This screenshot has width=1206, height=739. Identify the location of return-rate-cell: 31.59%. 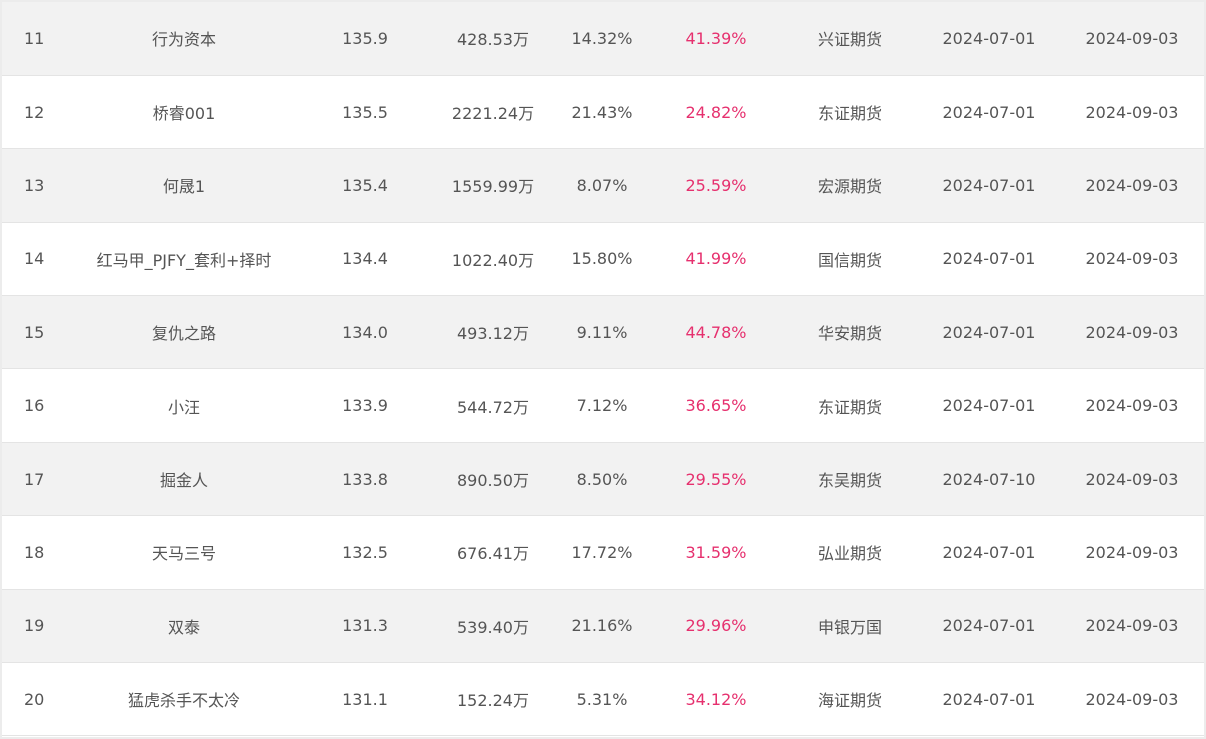
(716, 552).